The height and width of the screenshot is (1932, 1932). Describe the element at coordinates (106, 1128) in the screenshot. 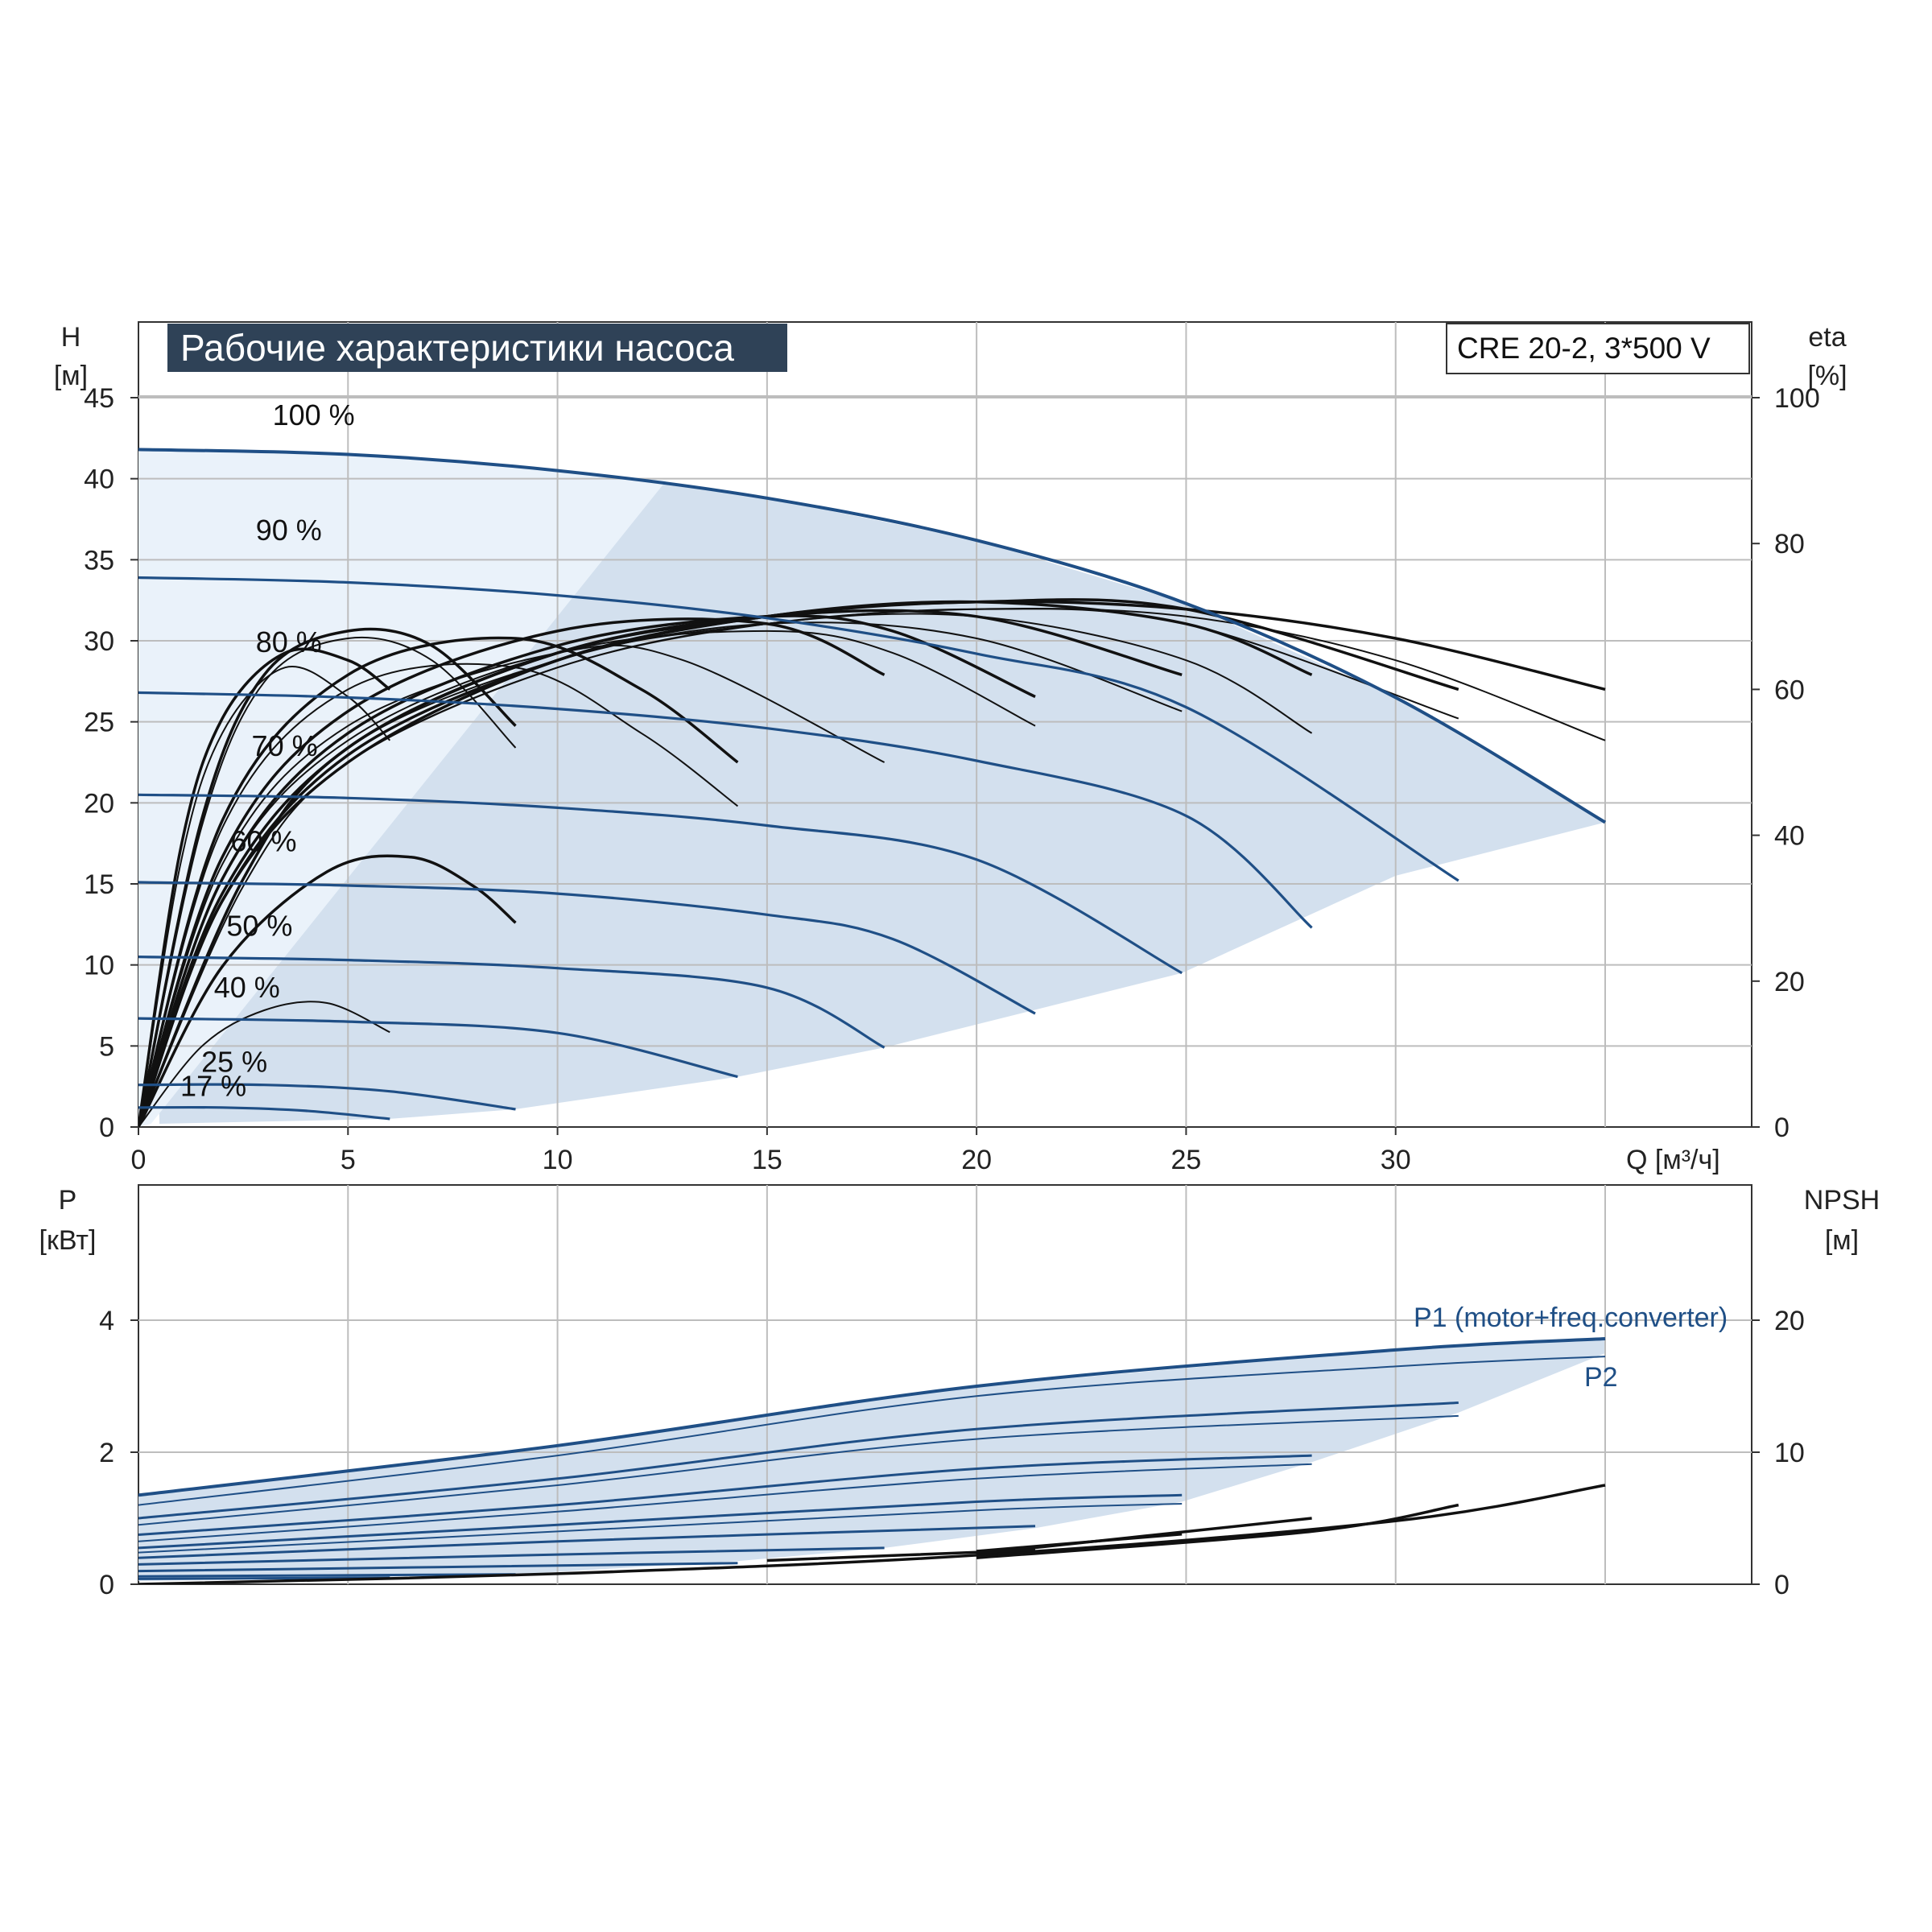

I see `y-tick-label: 0` at that location.